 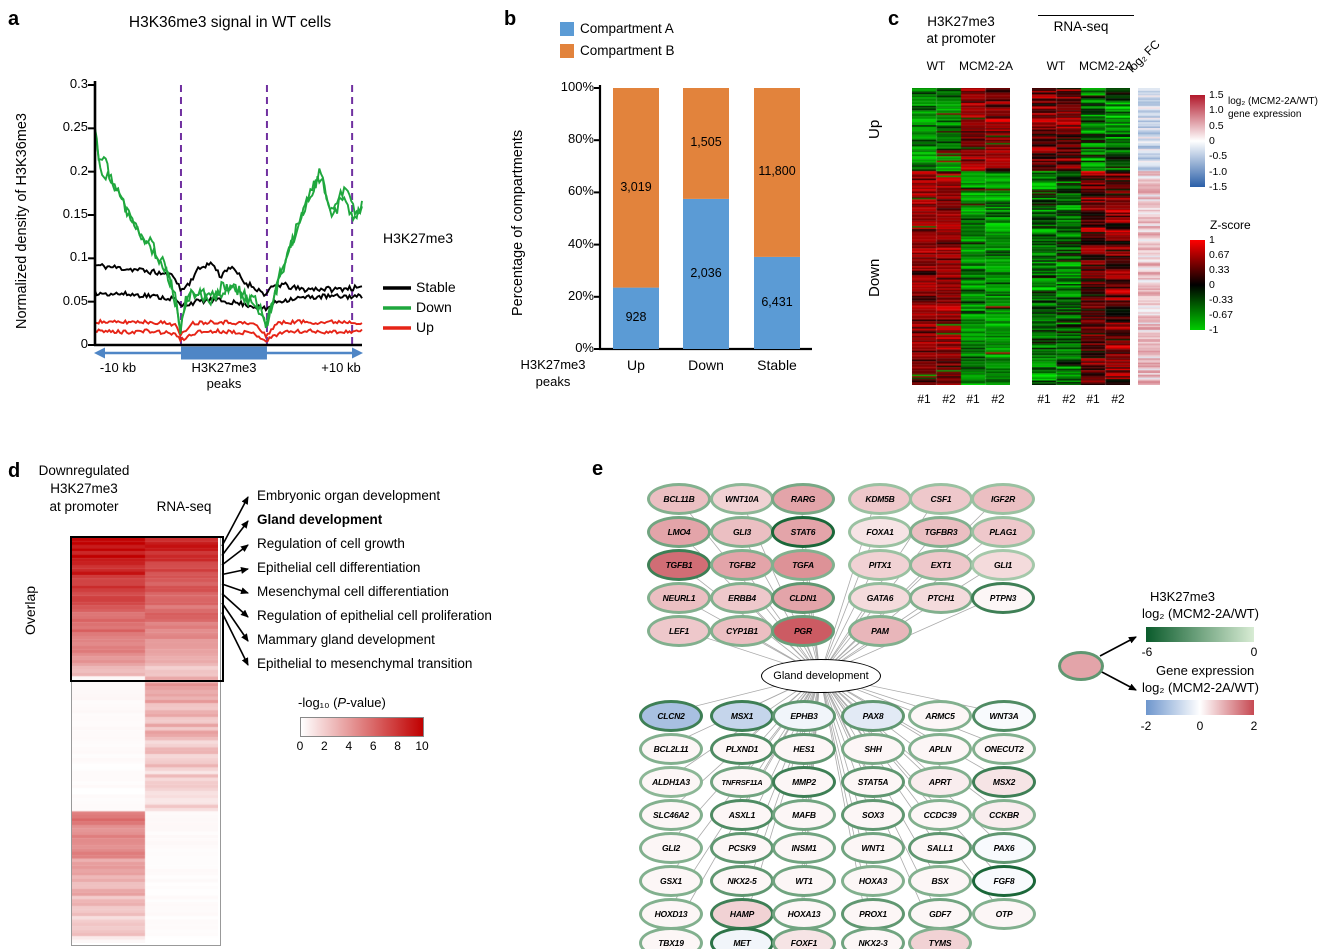 What do you see at coordinates (1081, 26) in the screenshot?
I see `c-hm2-title: RNA-seq` at bounding box center [1081, 26].